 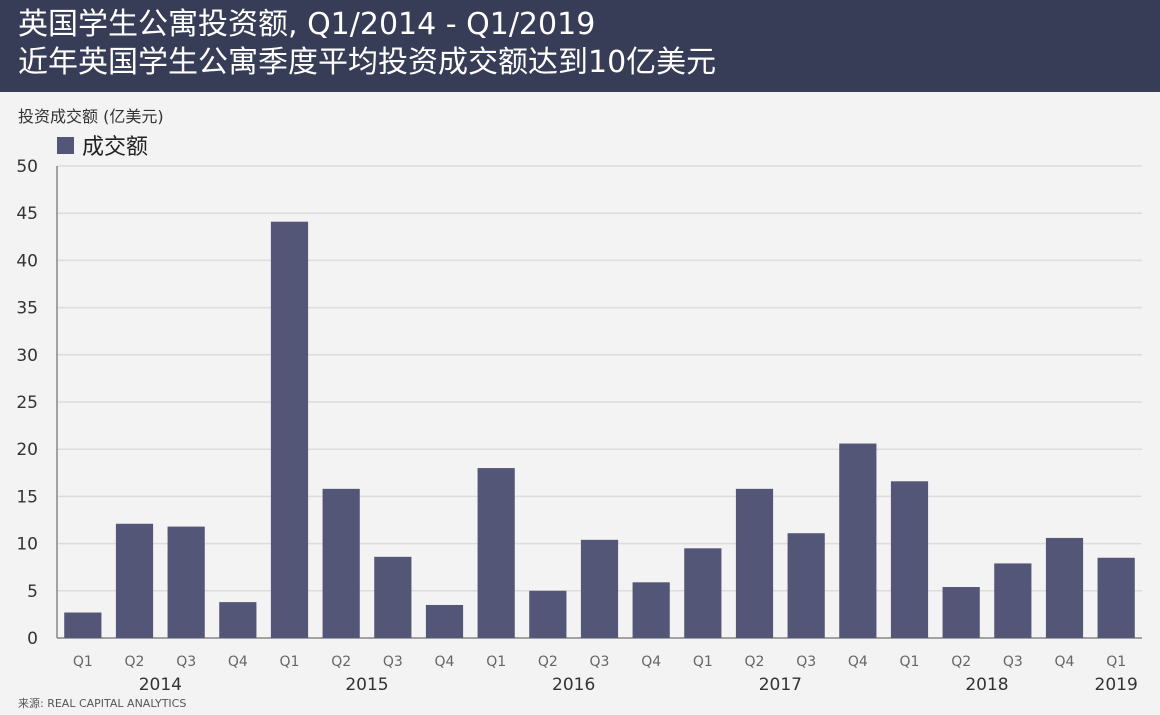 I want to click on y-tick-label: 10, so click(x=27, y=545).